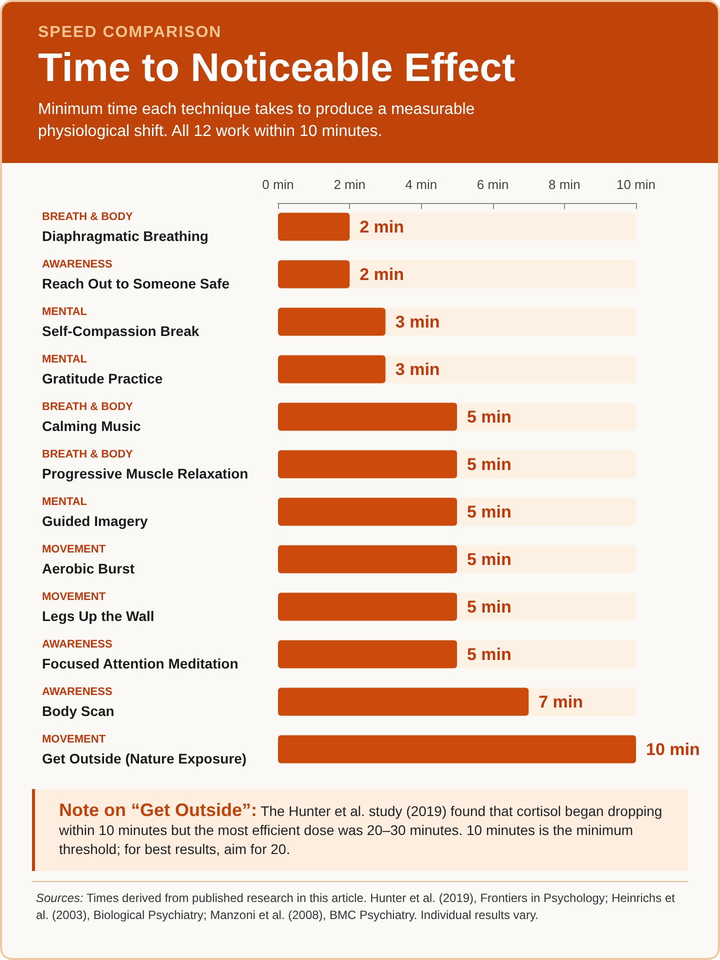  What do you see at coordinates (673, 749) in the screenshot?
I see `data-label: 10 min` at bounding box center [673, 749].